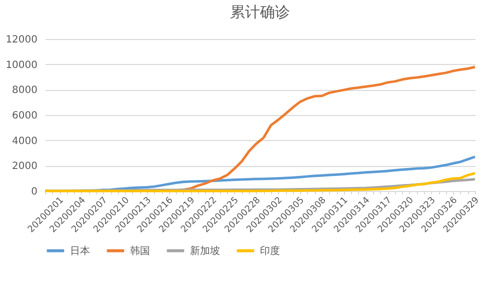 The image size is (500, 300). I want to click on legend-label: 韩国, so click(140, 250).